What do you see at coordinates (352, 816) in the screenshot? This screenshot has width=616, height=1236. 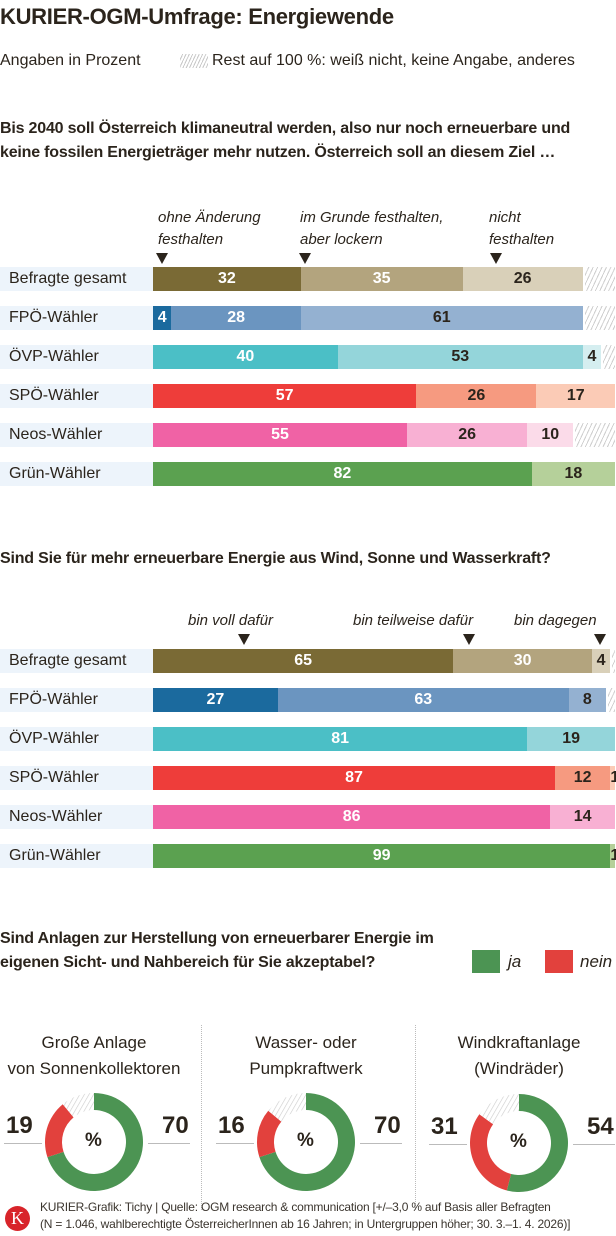 I see `bar-segment: 86` at bounding box center [352, 816].